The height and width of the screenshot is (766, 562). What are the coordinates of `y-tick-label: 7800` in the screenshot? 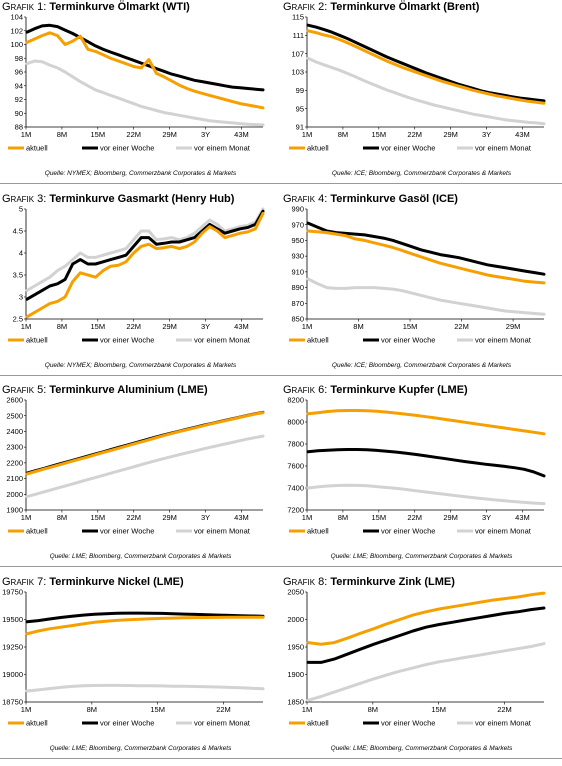 It's located at (295, 444).